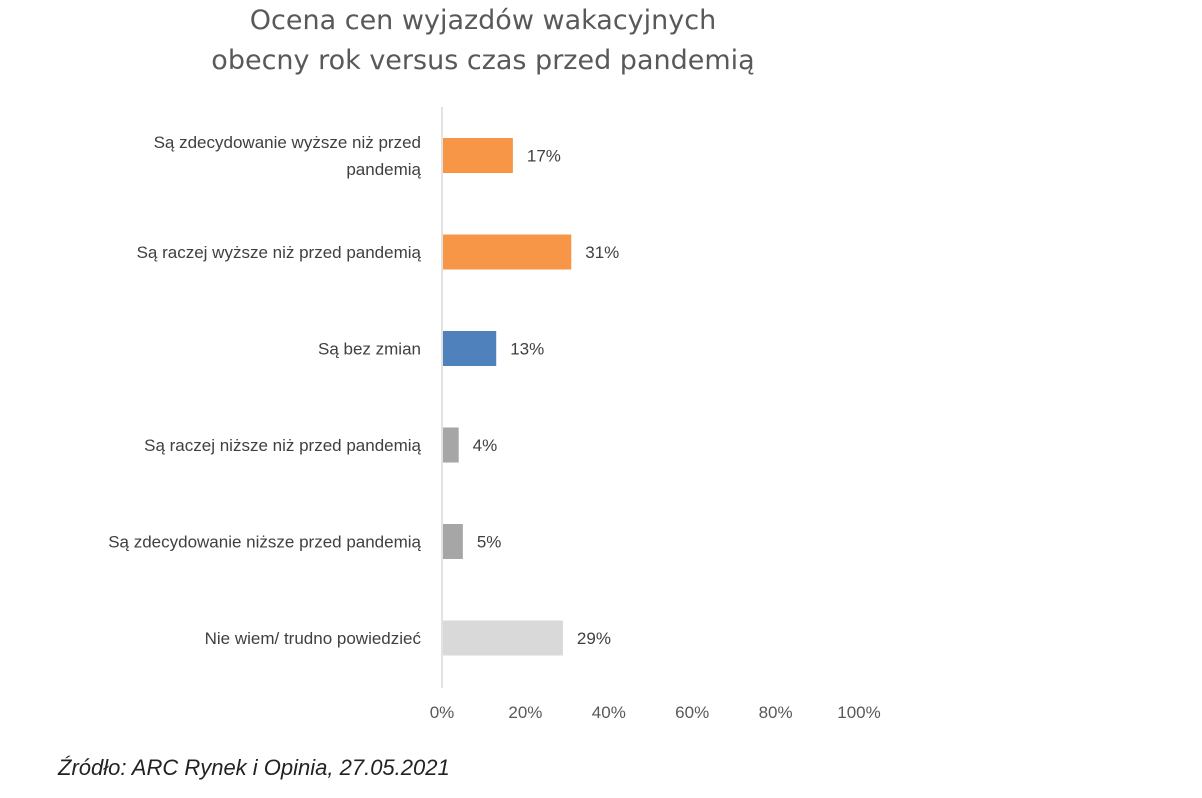  I want to click on data-label: 17%, so click(544, 156).